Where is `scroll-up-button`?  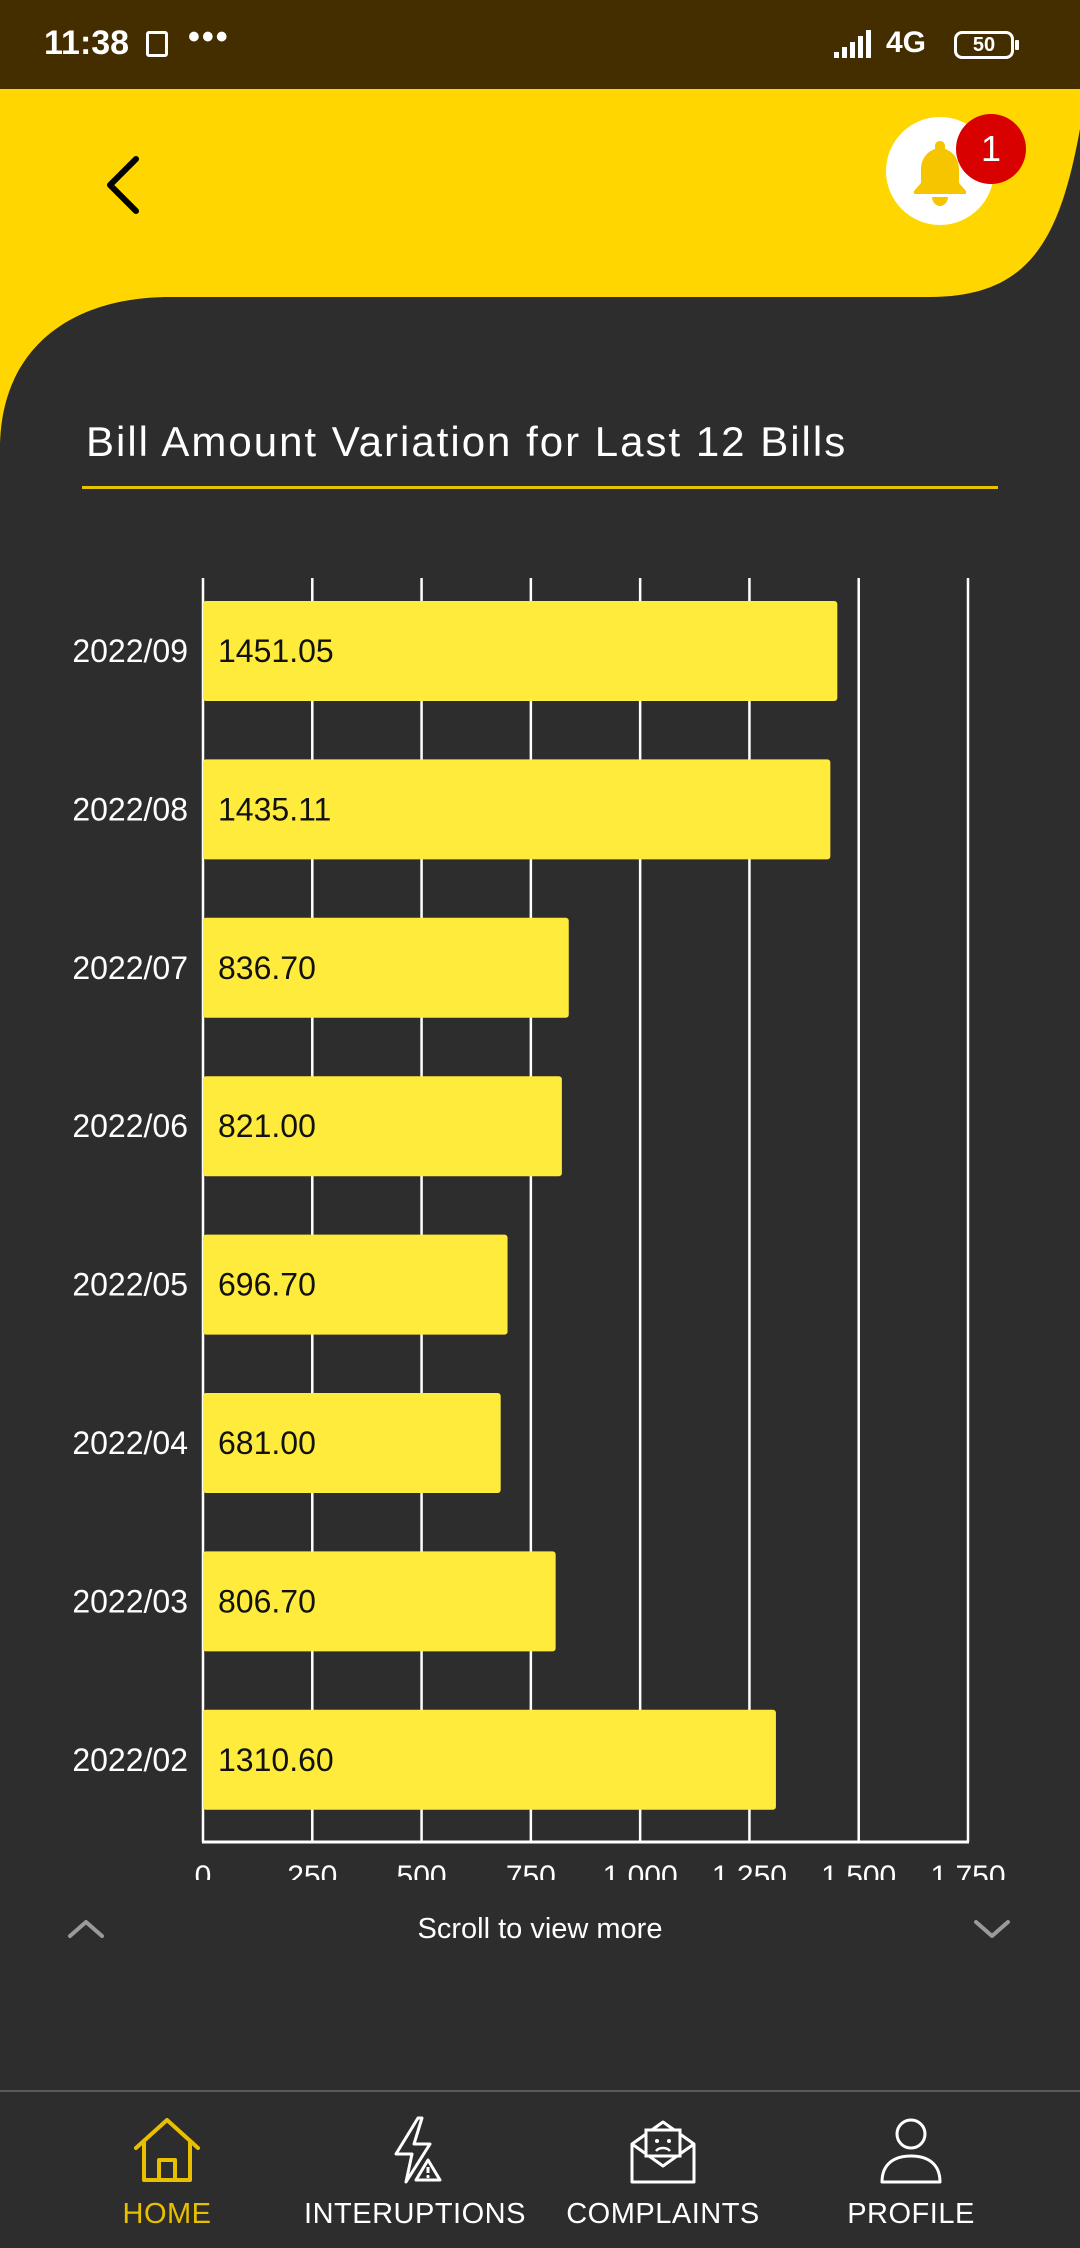 scroll-up-button is located at coordinates (86, 1928).